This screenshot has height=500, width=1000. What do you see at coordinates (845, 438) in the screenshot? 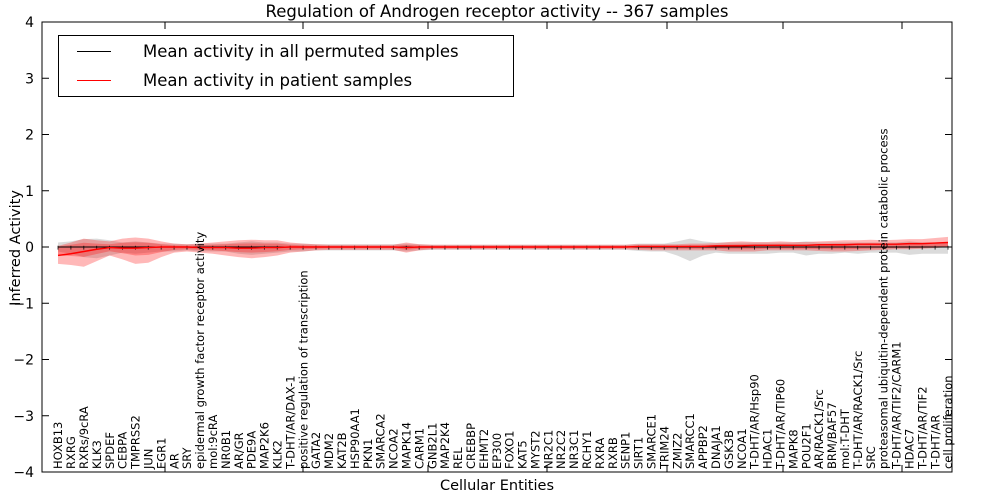
I see `x-category-label: mol:T-DHT` at bounding box center [845, 438].